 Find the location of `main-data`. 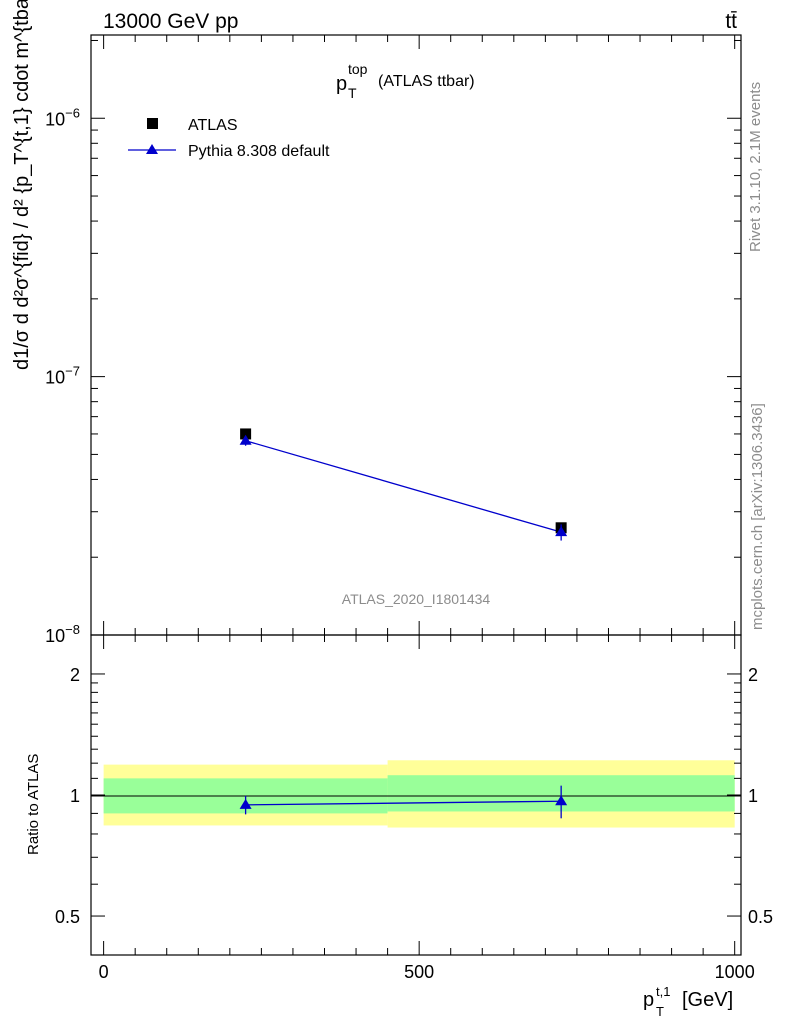

main-data is located at coordinates (403, 484).